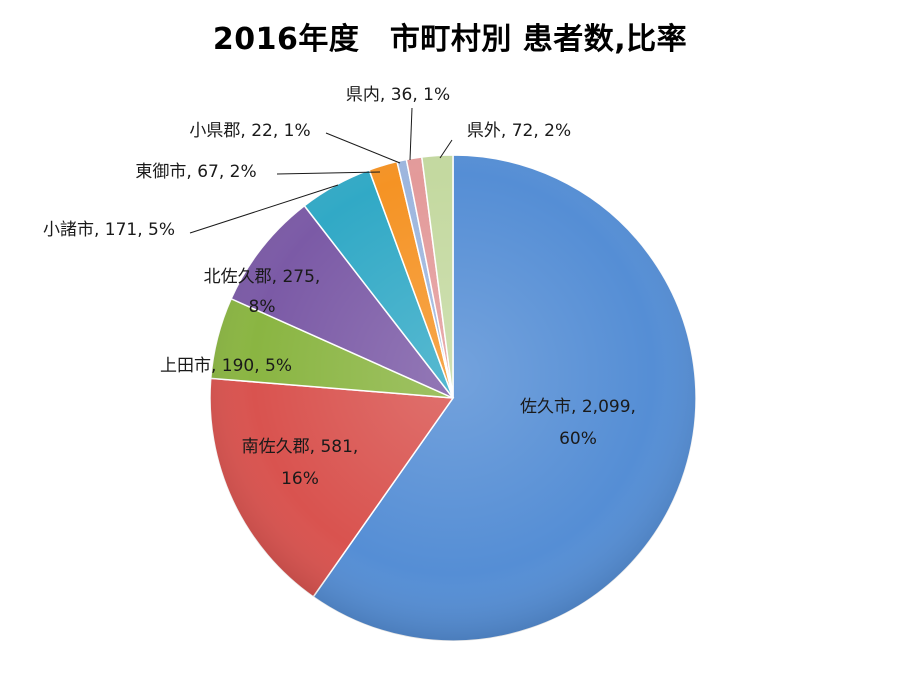 The width and height of the screenshot is (900, 675). Describe the element at coordinates (300, 447) in the screenshot. I see `slice-label-2-line-1: 南佐久郡, 581,` at that location.